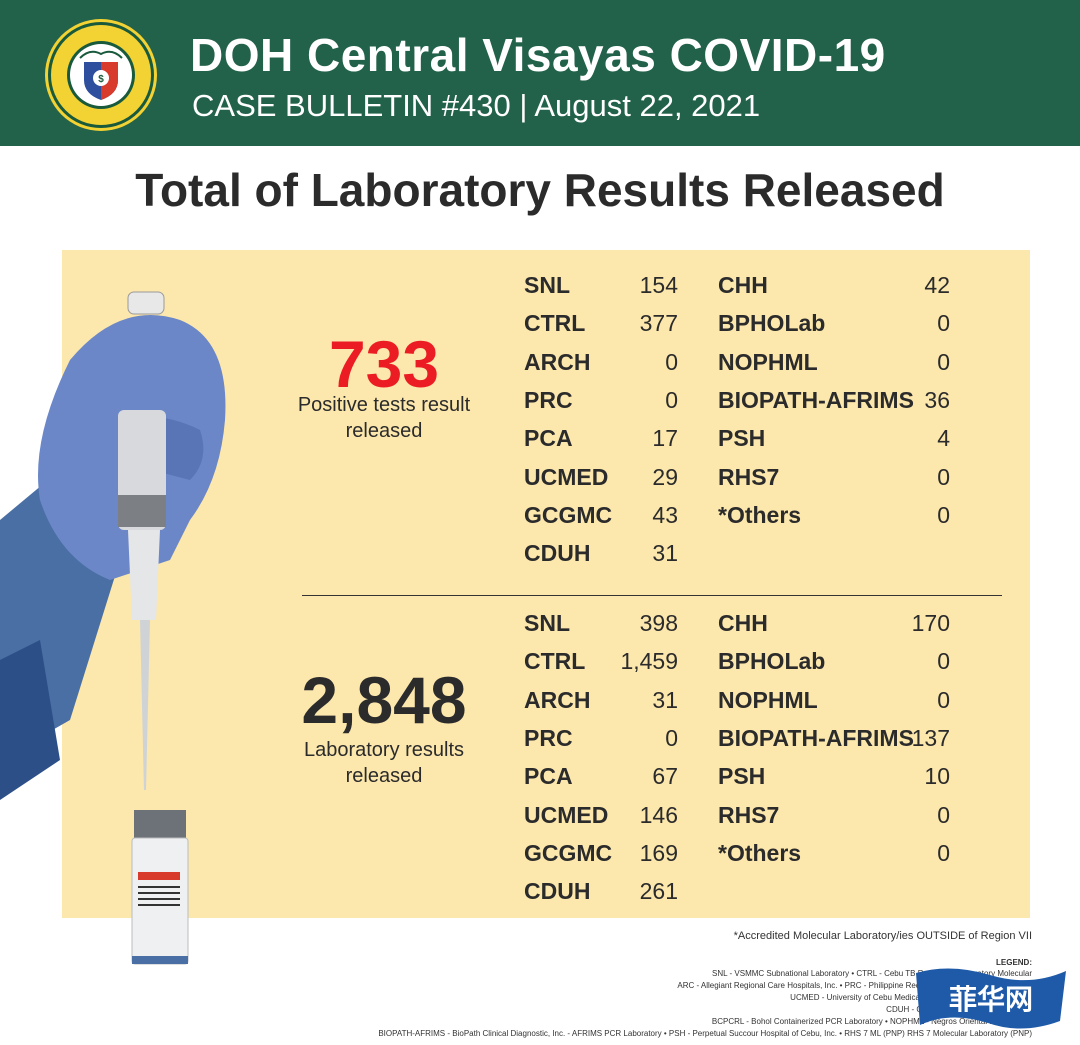 This screenshot has height=1045, width=1080. I want to click on lab-value: 398, so click(658, 623).